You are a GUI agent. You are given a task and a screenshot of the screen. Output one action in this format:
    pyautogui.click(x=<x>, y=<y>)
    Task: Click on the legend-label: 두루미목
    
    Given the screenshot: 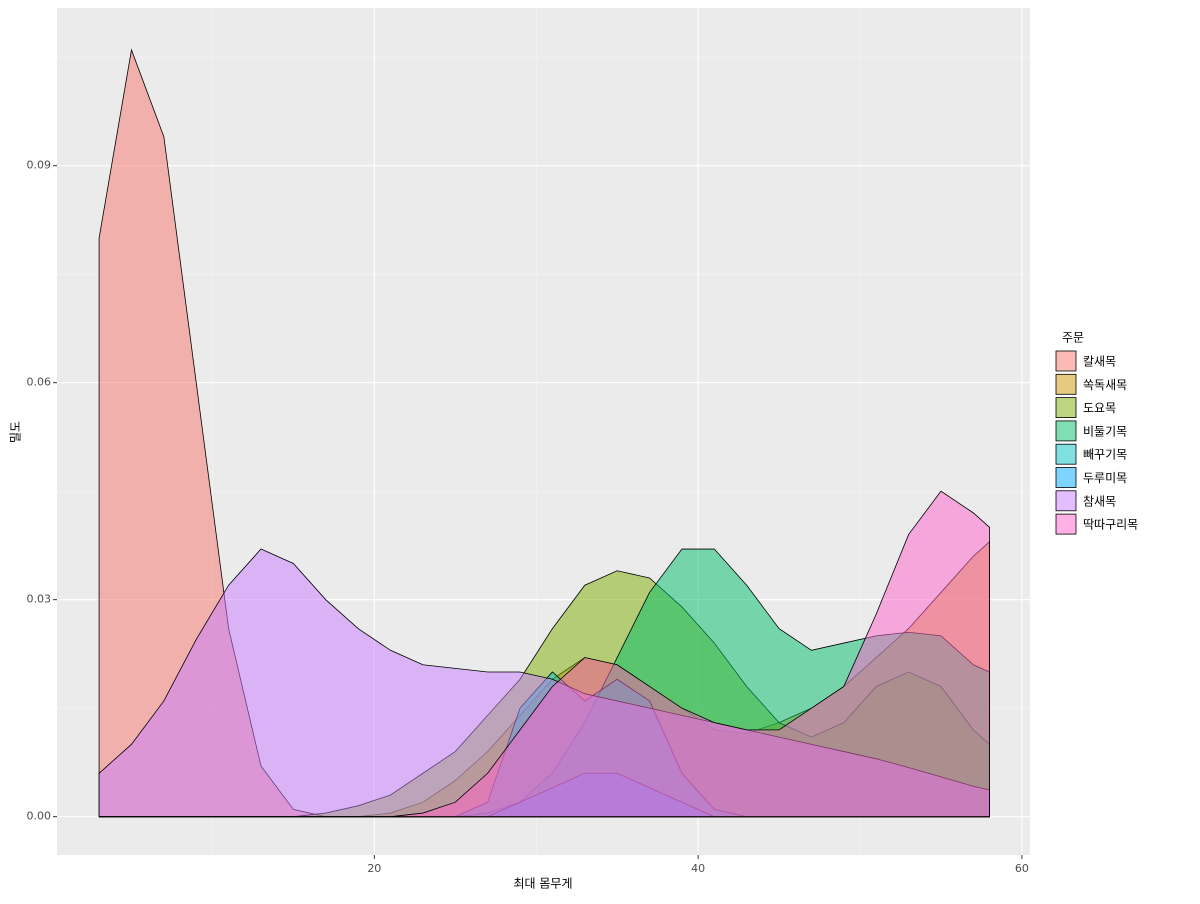 What is the action you would take?
    pyautogui.click(x=1105, y=478)
    